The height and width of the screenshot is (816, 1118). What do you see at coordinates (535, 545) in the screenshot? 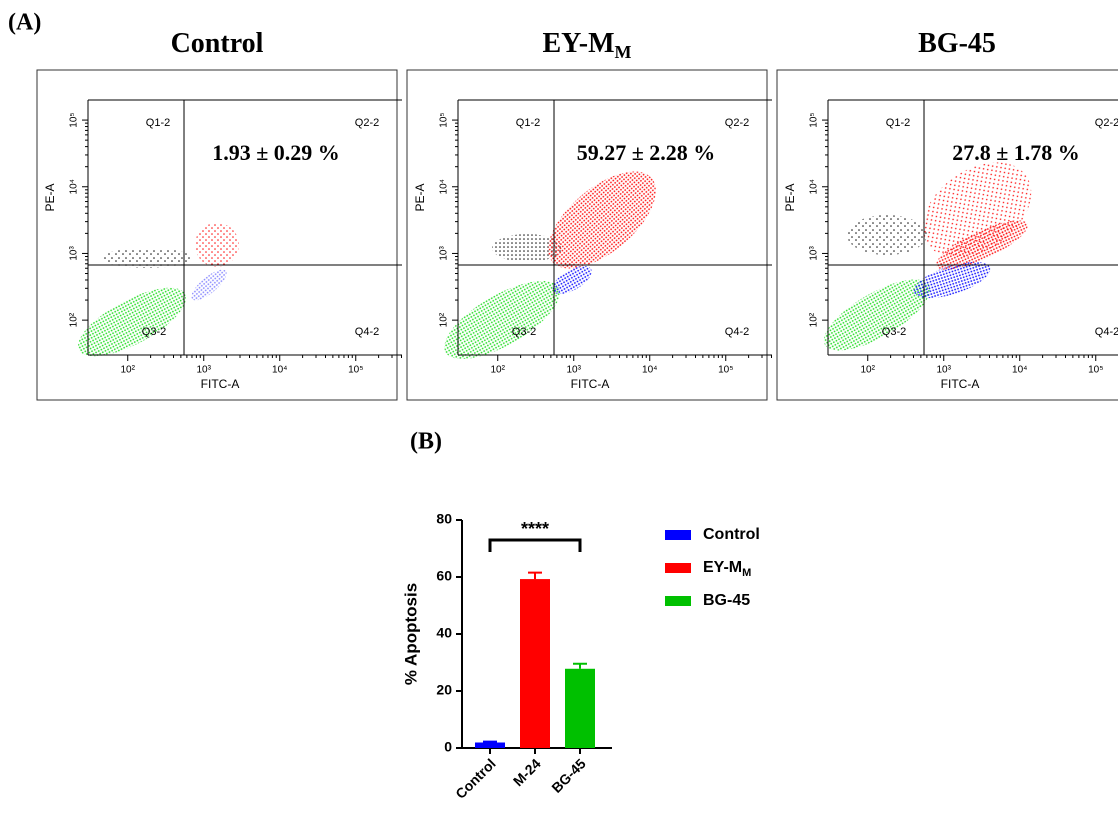
I see `significance-bracket` at bounding box center [535, 545].